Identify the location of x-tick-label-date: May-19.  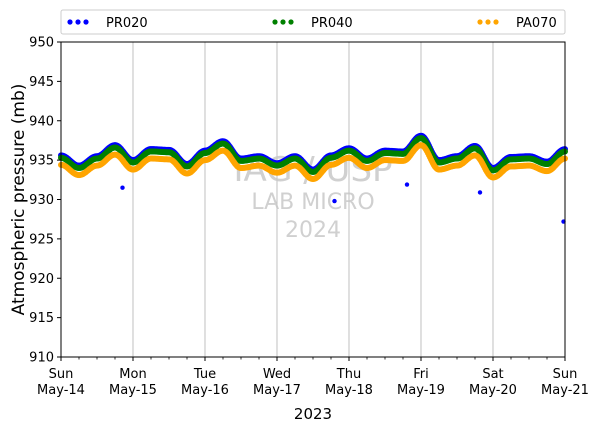
(421, 390).